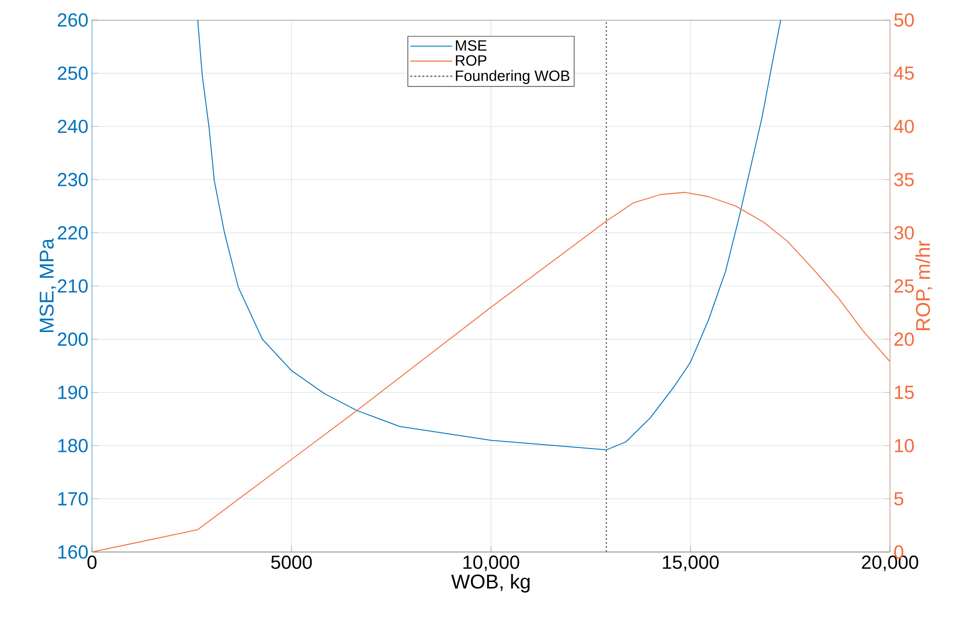 This screenshot has width=968, height=621. I want to click on x-tick-label: 10,000, so click(491, 564).